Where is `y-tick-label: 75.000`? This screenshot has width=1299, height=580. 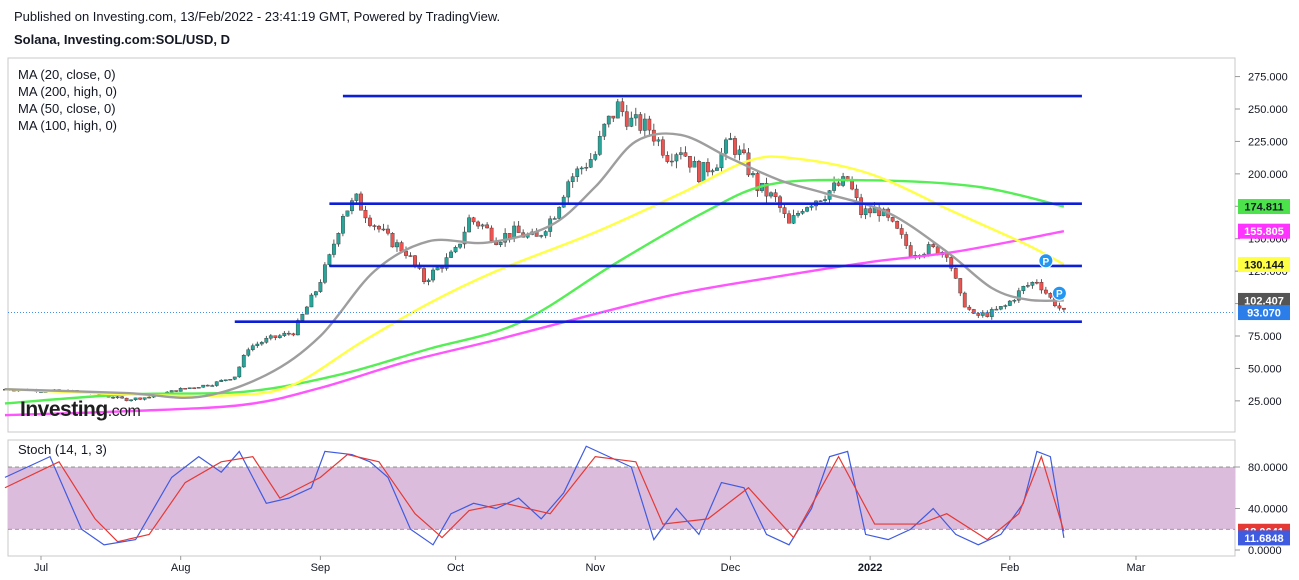 y-tick-label: 75.000 is located at coordinates (1265, 337).